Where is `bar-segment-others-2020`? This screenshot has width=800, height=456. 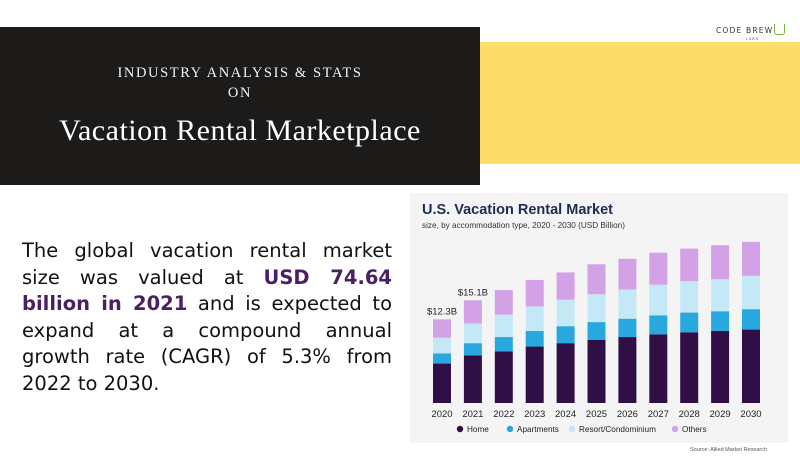
bar-segment-others-2020 is located at coordinates (442, 328).